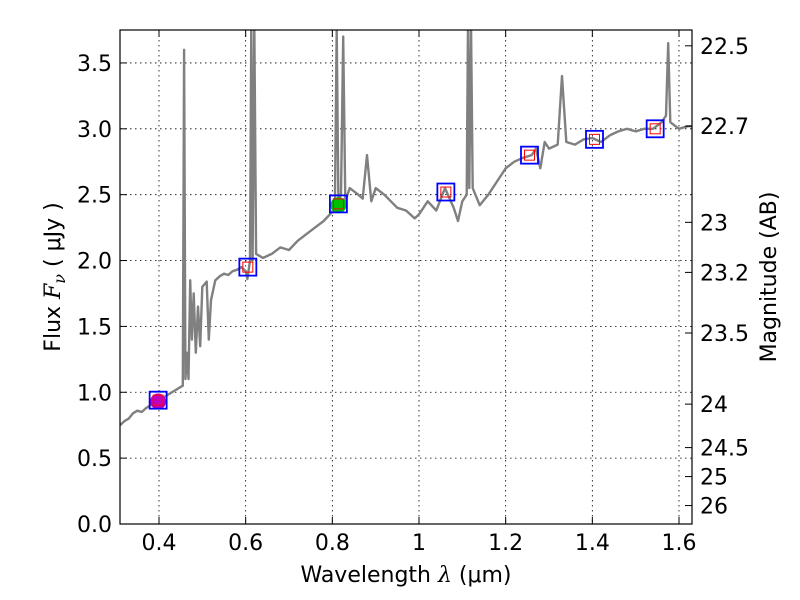 The height and width of the screenshot is (600, 800). What do you see at coordinates (505, 543) in the screenshot?
I see `x-tick-label: 1.2` at bounding box center [505, 543].